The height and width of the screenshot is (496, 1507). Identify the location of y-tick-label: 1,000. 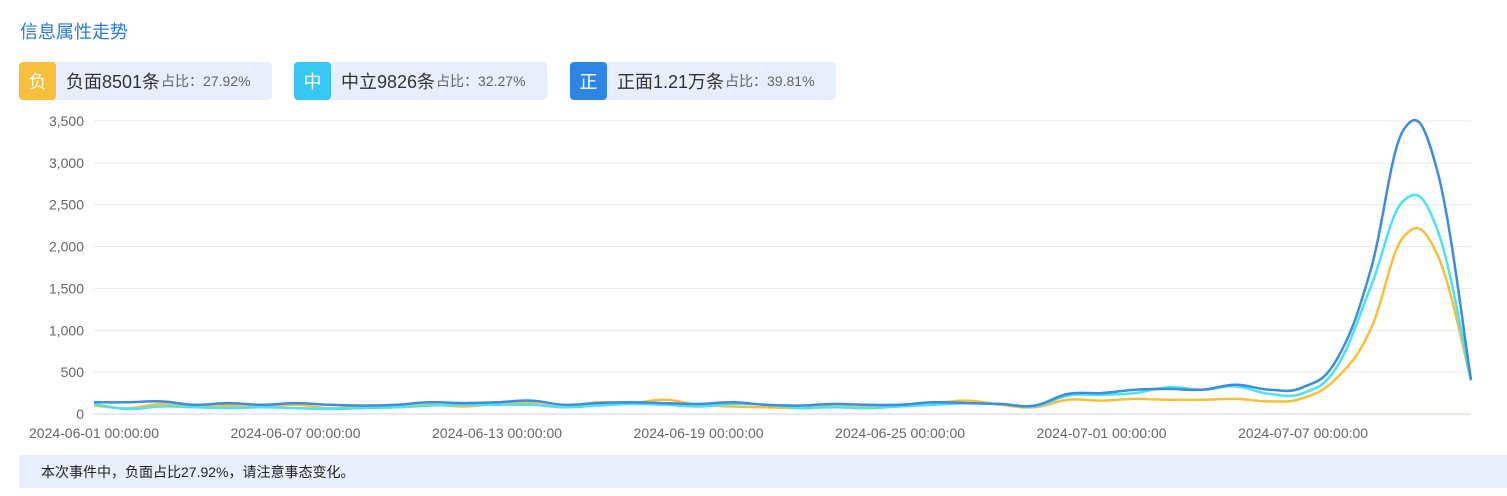
(66, 330).